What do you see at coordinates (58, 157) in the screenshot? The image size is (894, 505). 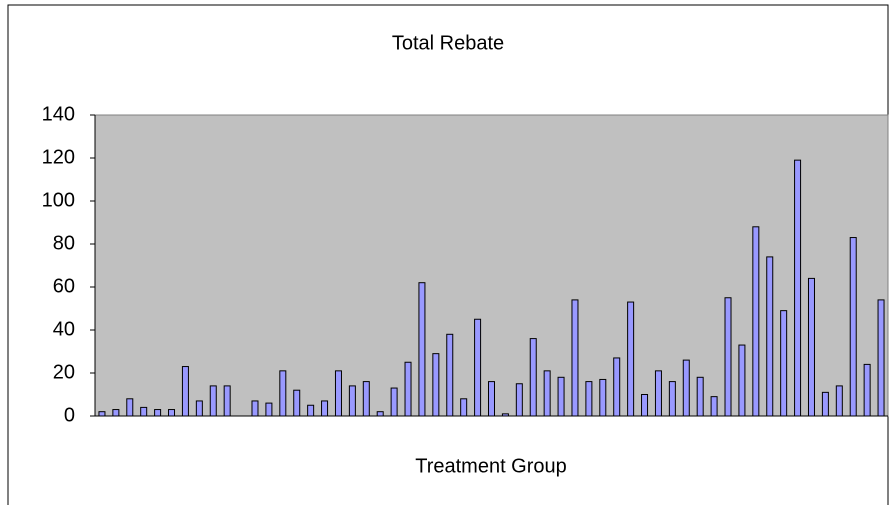 I see `y-tick-label: 120` at bounding box center [58, 157].